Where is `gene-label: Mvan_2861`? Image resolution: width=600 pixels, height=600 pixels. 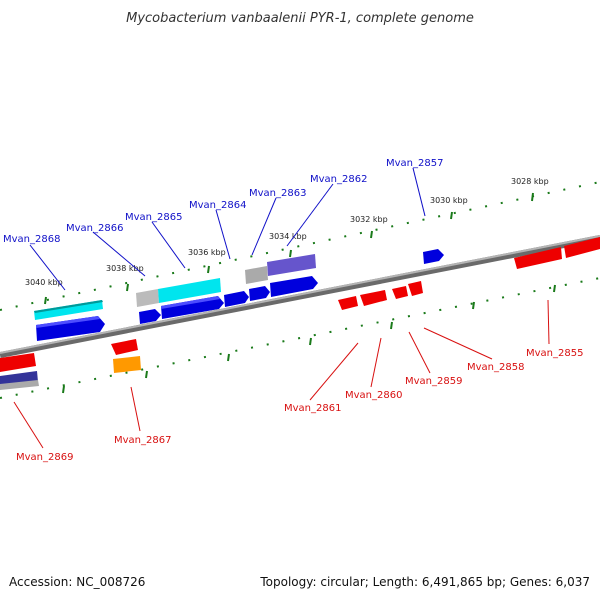 gene-label: Mvan_2861 is located at coordinates (312, 408).